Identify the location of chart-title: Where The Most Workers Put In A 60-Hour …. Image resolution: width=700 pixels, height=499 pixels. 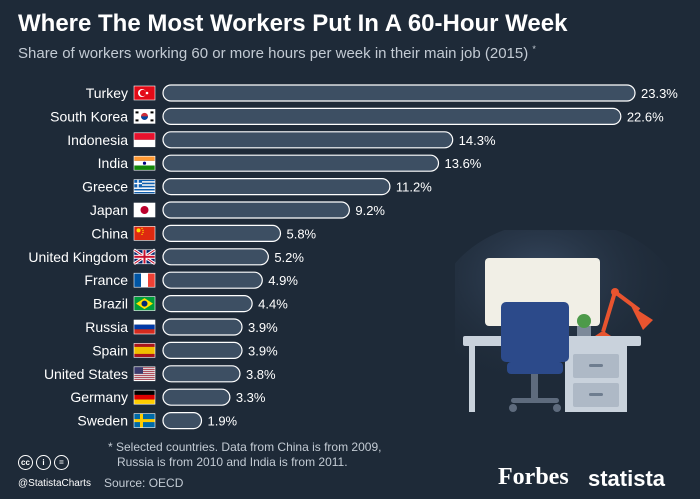
(293, 23).